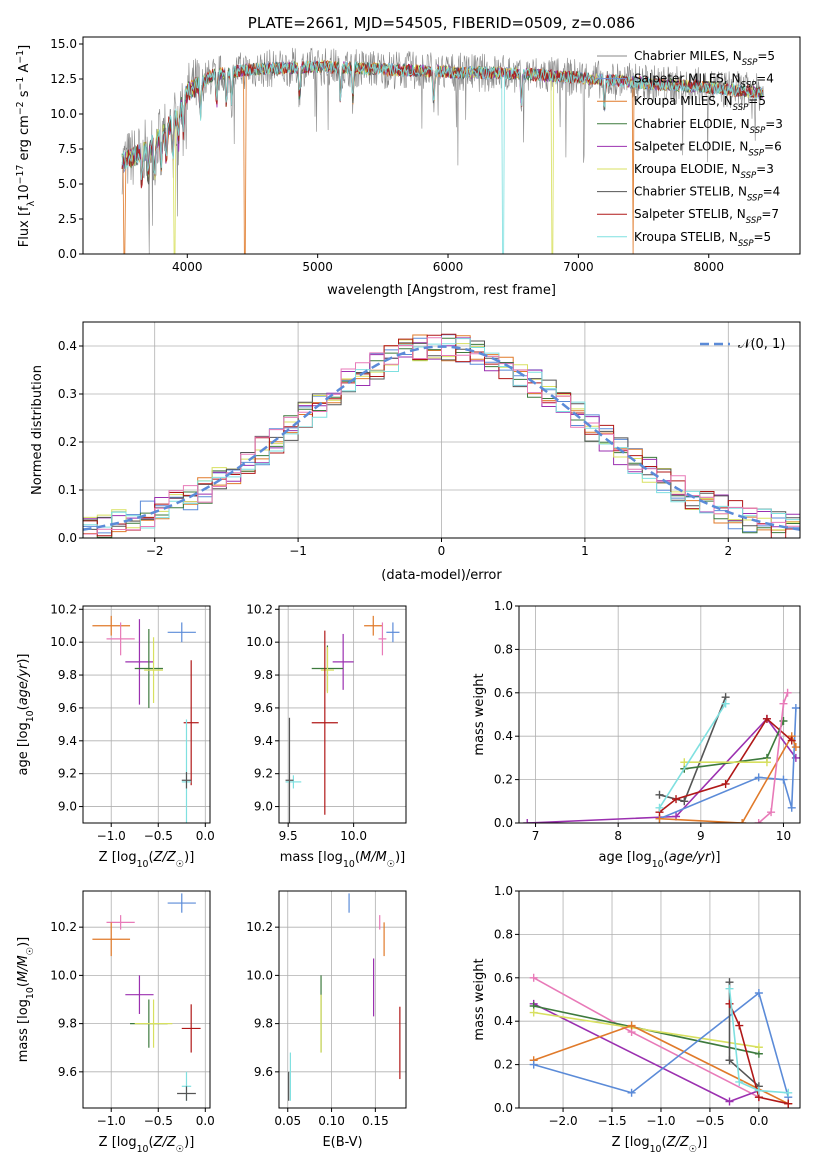 This screenshot has width=819, height=1170. What do you see at coordinates (187, 267) in the screenshot?
I see `x-tick-label: 4000` at bounding box center [187, 267].